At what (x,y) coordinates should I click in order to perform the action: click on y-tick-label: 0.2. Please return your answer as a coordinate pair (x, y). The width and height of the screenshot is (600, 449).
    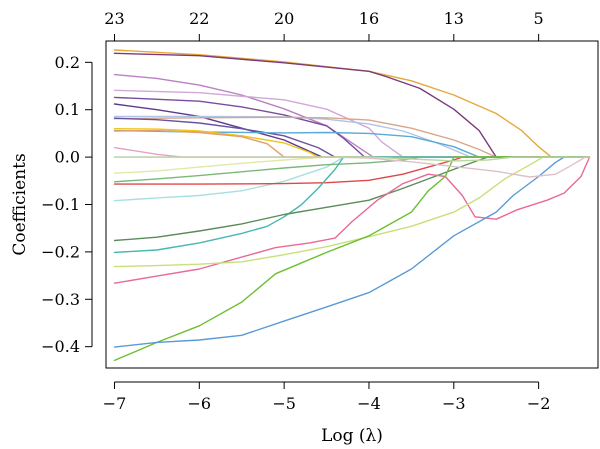
    Looking at the image, I should click on (67, 62).